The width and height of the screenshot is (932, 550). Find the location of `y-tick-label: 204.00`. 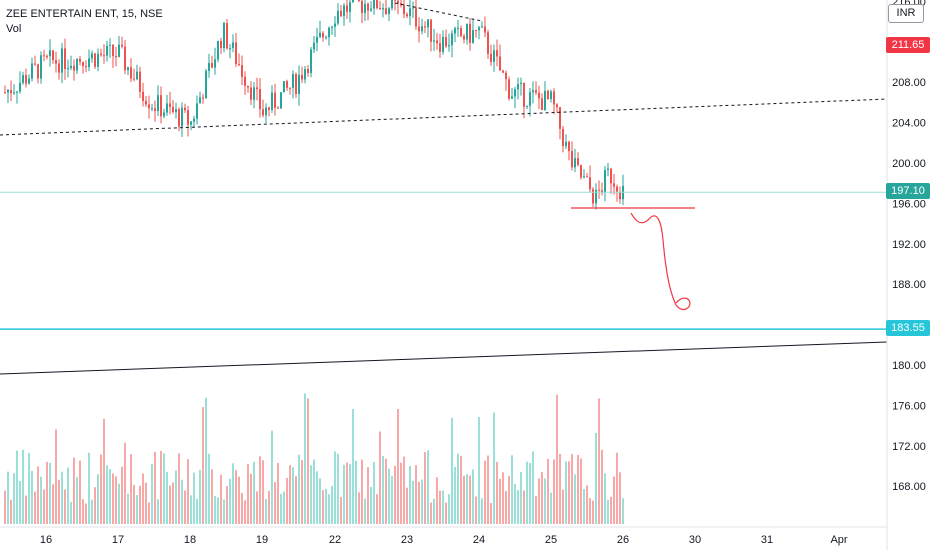

y-tick-label: 204.00 is located at coordinates (909, 124).